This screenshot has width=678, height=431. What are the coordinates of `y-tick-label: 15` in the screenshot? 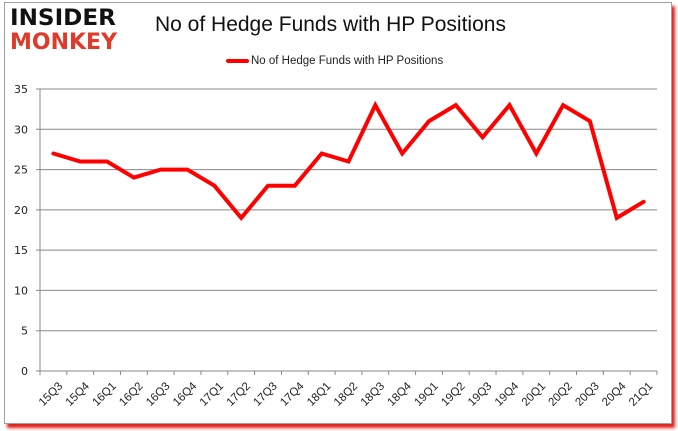 It's located at (21, 250).